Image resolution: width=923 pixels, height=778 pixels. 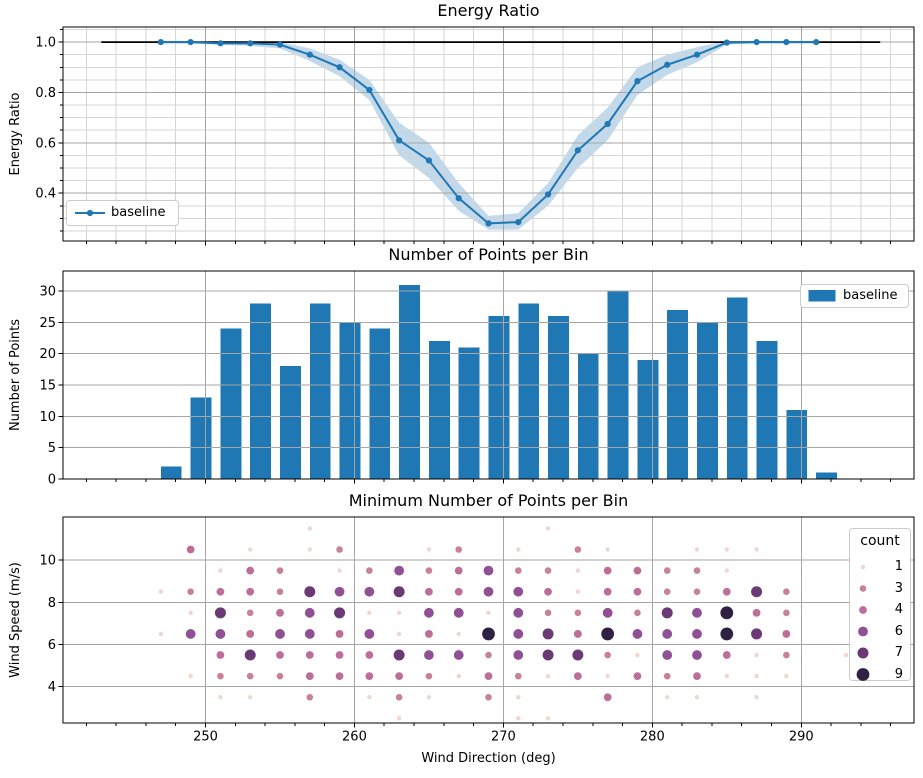 I want to click on count-legend-value-4: 4, so click(x=898, y=609).